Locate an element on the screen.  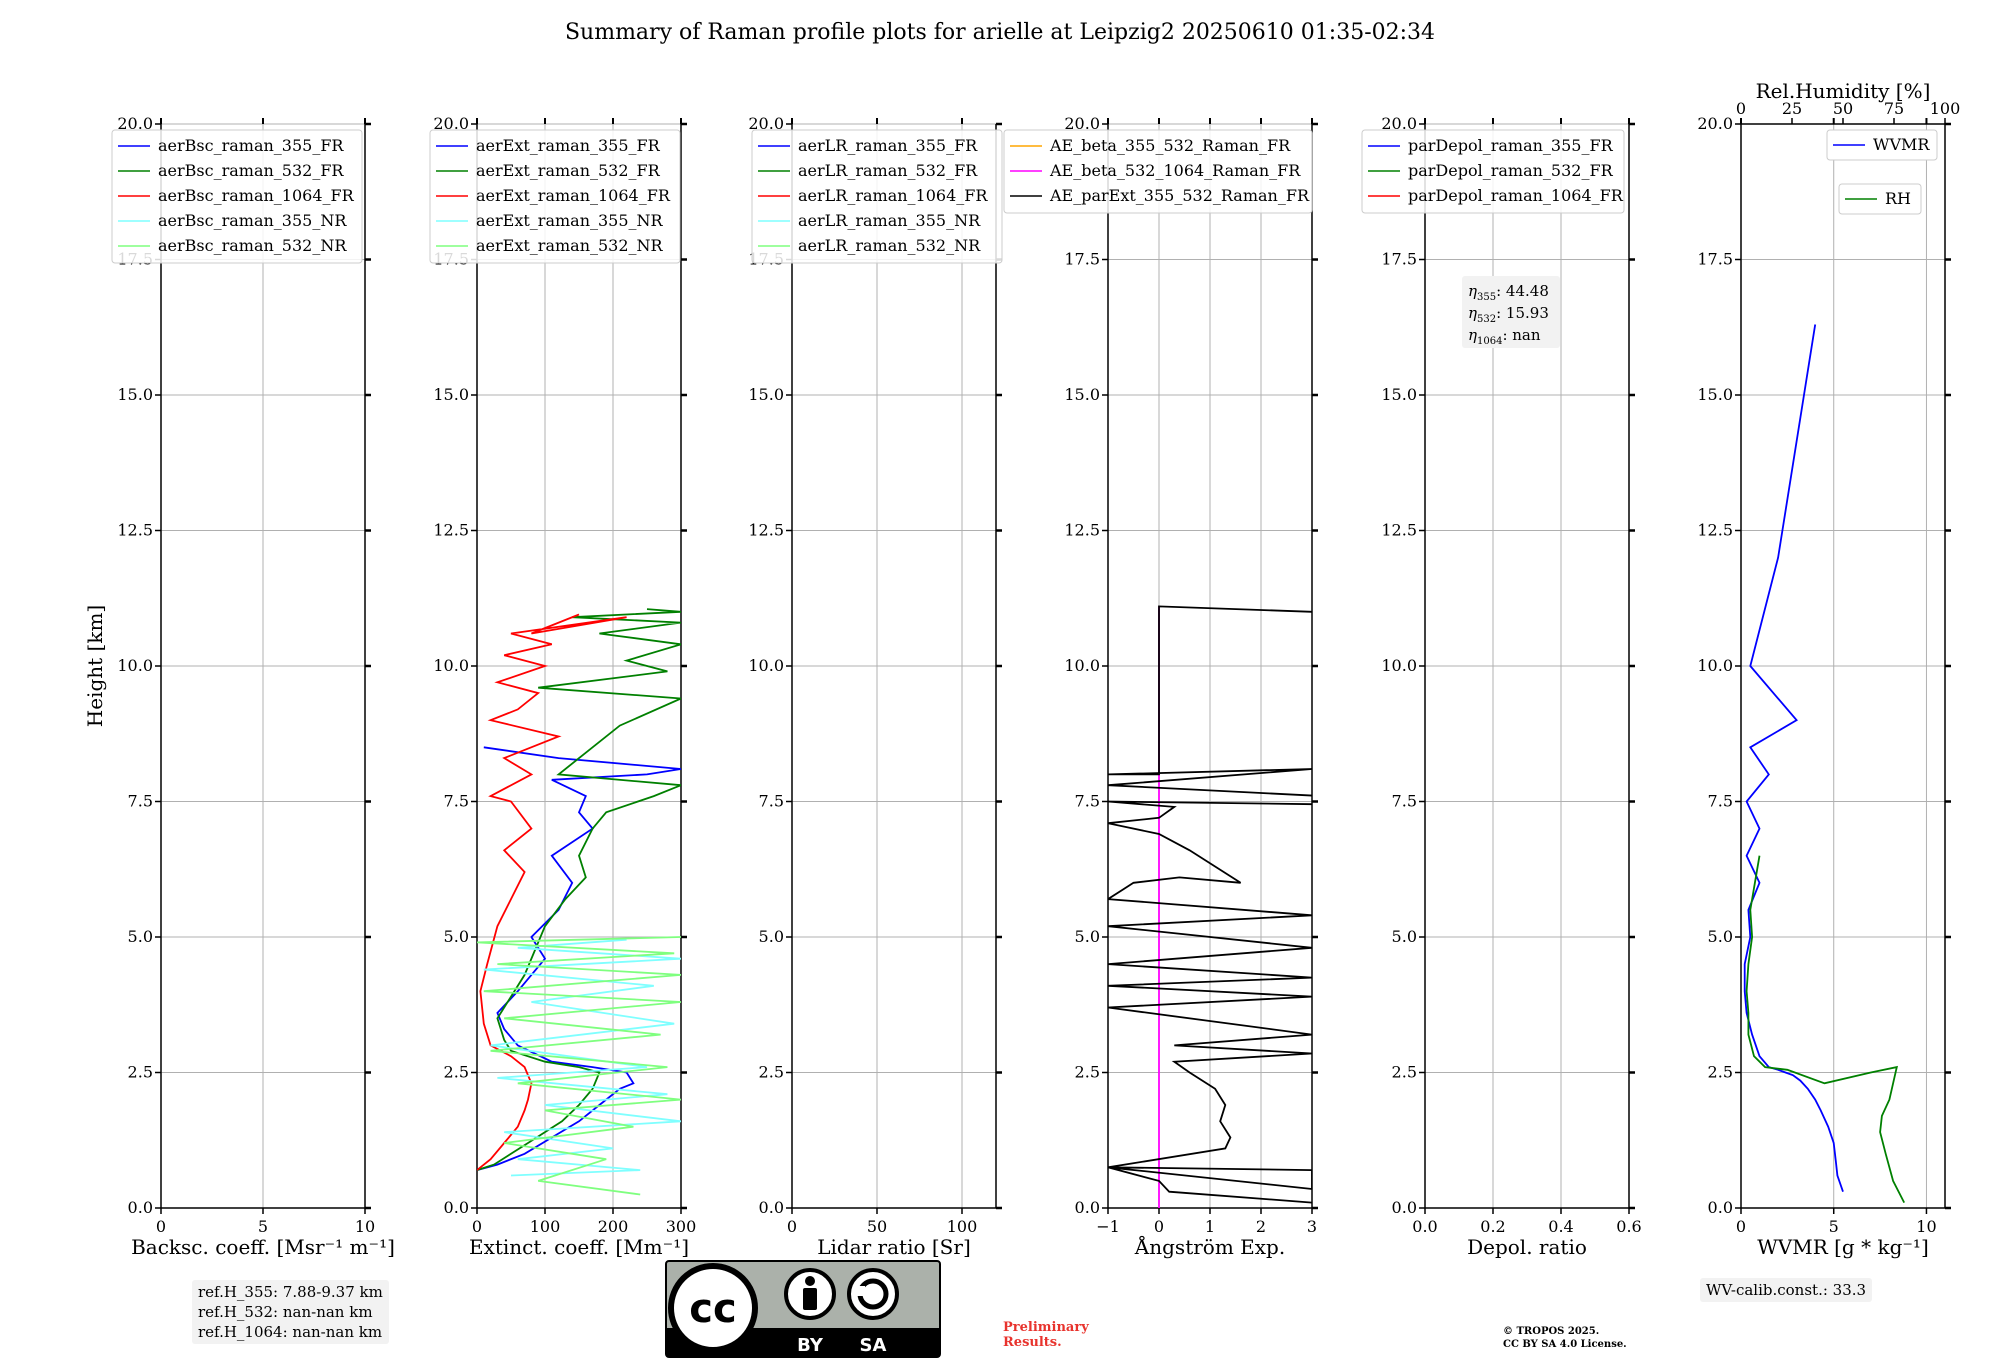
legend-label: aerLR_raman_355_FR is located at coordinates (888, 145).